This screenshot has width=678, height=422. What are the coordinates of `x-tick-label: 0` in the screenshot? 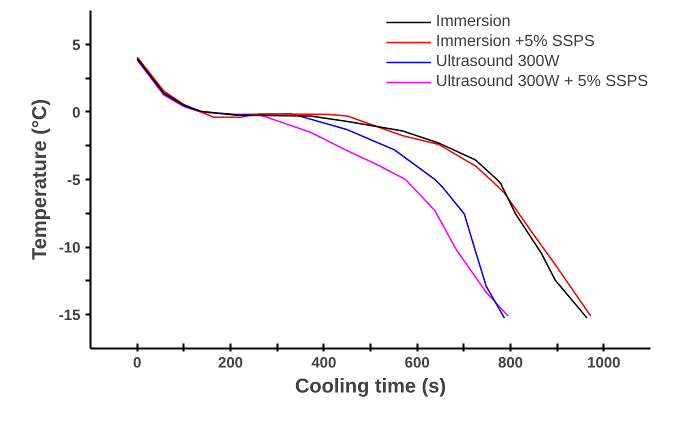 It's located at (137, 363).